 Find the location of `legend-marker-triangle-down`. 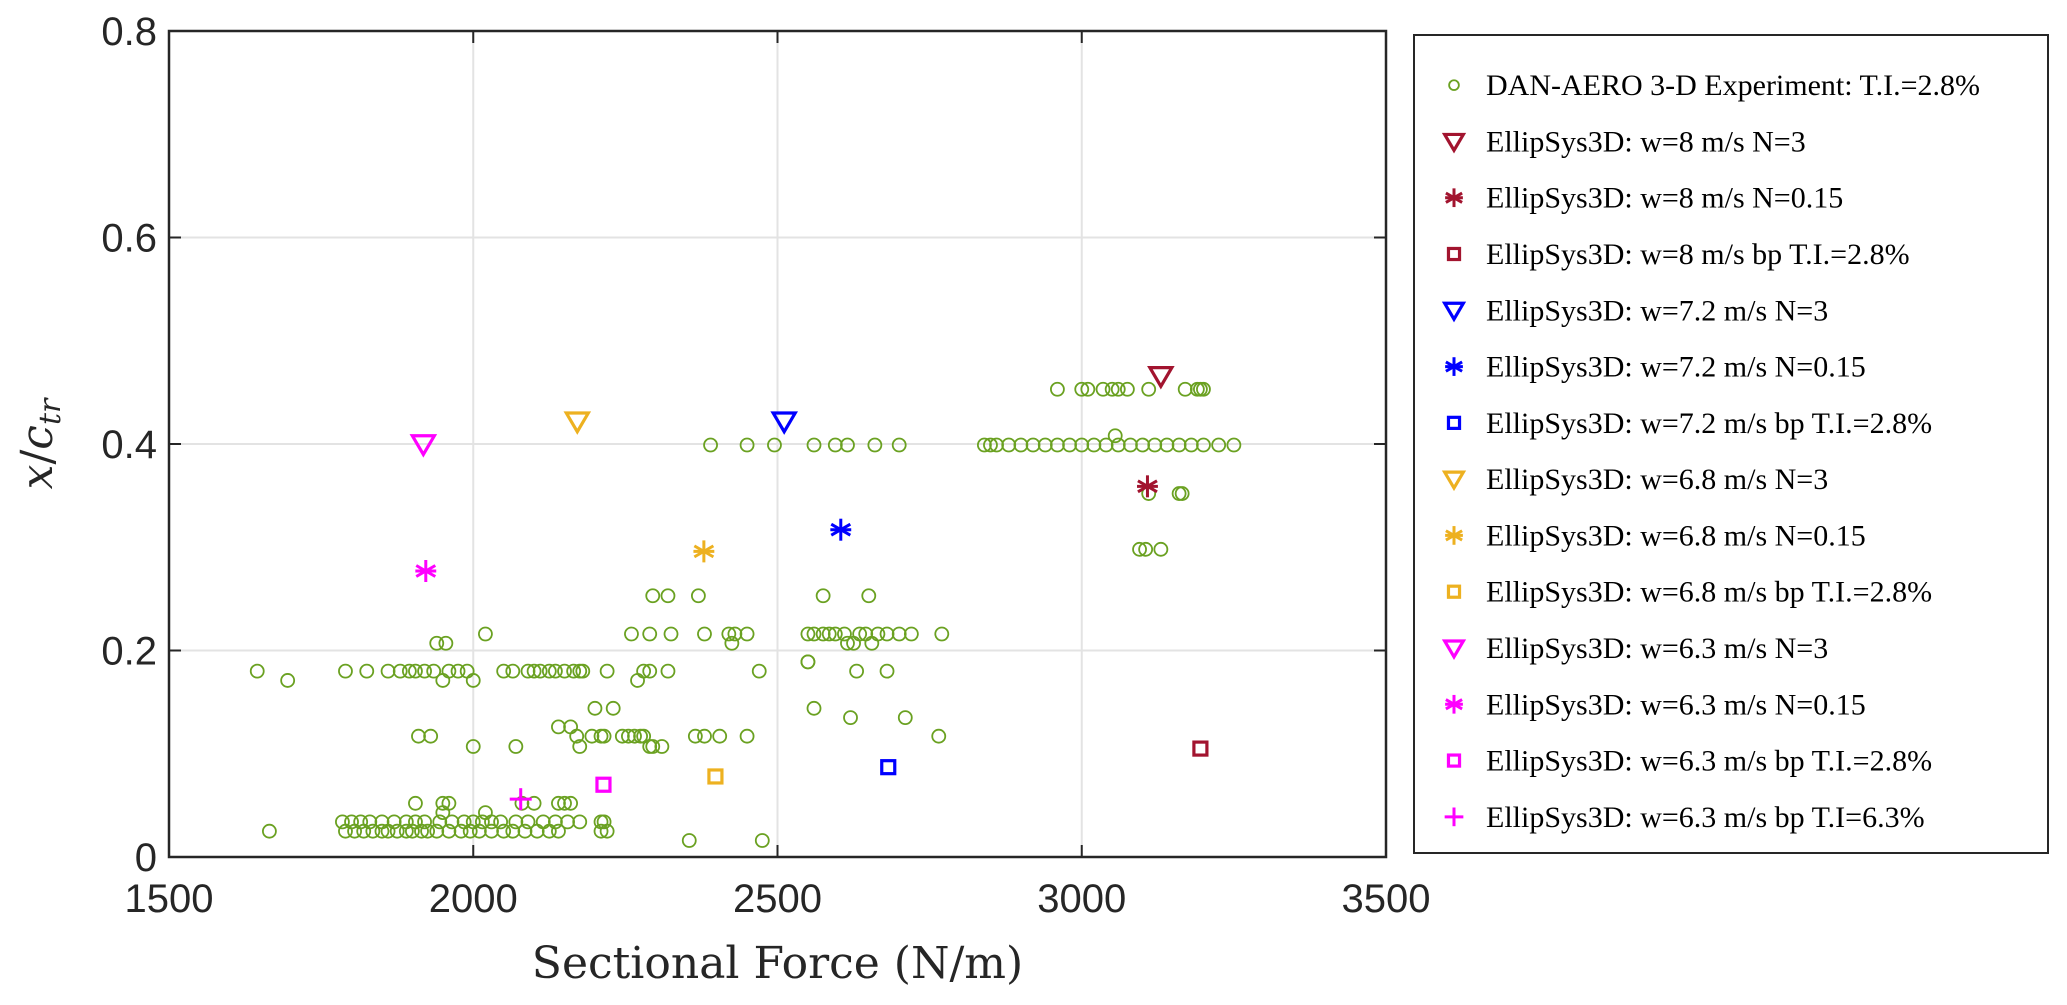

legend-marker-triangle-down is located at coordinates (1454, 481).